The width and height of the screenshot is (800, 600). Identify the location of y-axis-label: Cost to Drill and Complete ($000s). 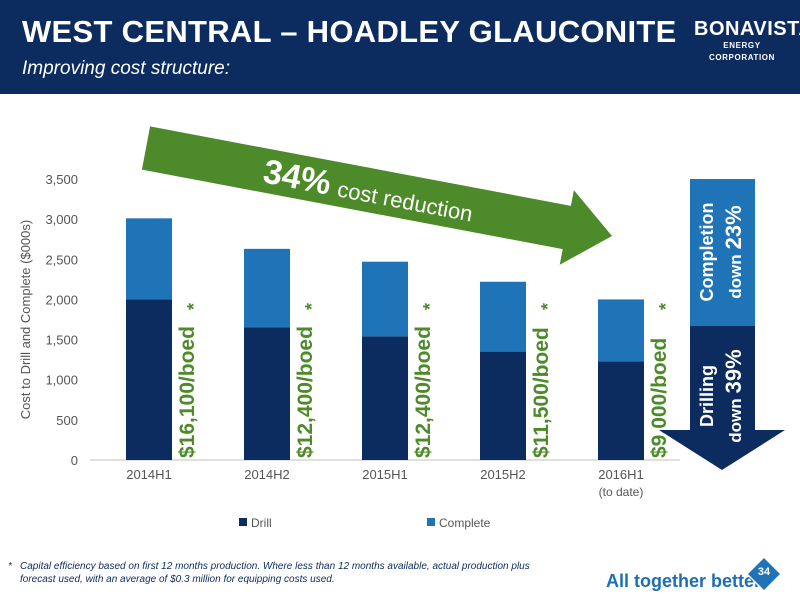
(25, 319).